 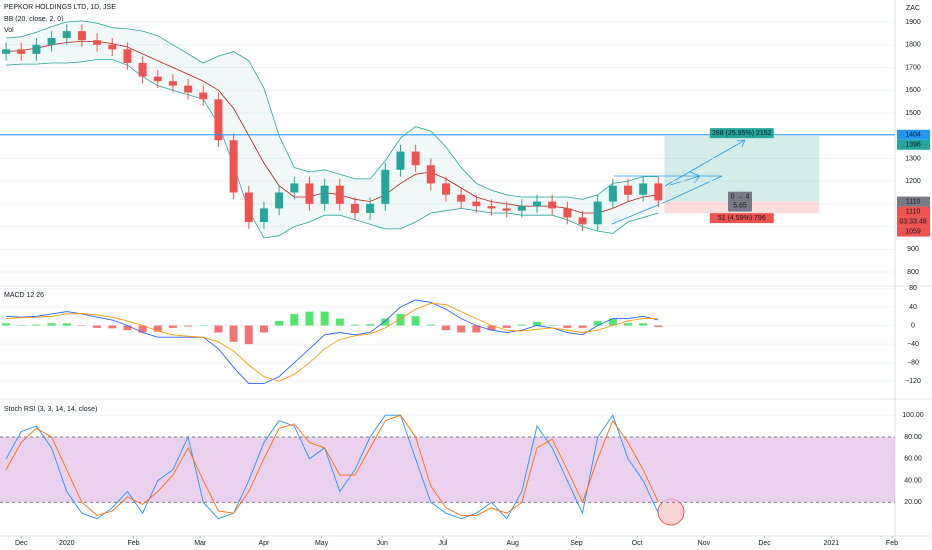 What do you see at coordinates (913, 288) in the screenshot?
I see `y-tick-label: 80` at bounding box center [913, 288].